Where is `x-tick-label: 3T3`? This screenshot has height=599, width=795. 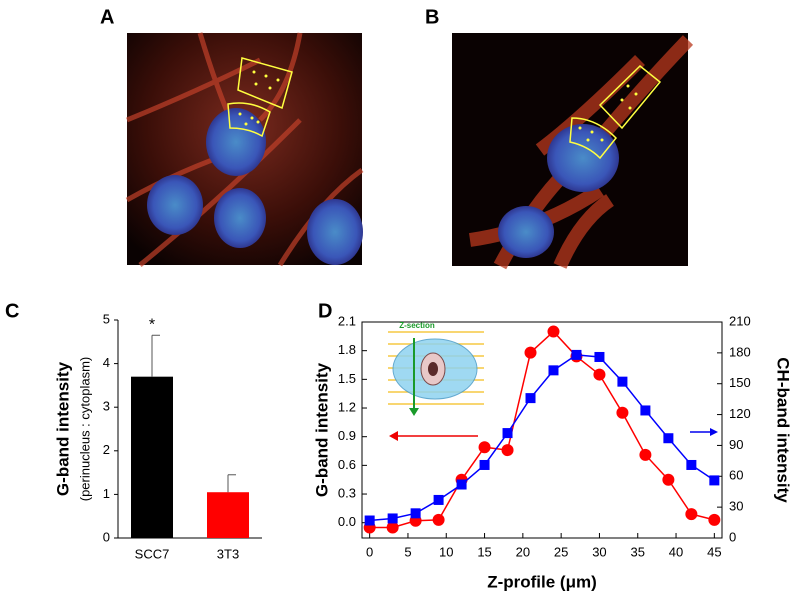
x-tick-label: 3T3 is located at coordinates (228, 553).